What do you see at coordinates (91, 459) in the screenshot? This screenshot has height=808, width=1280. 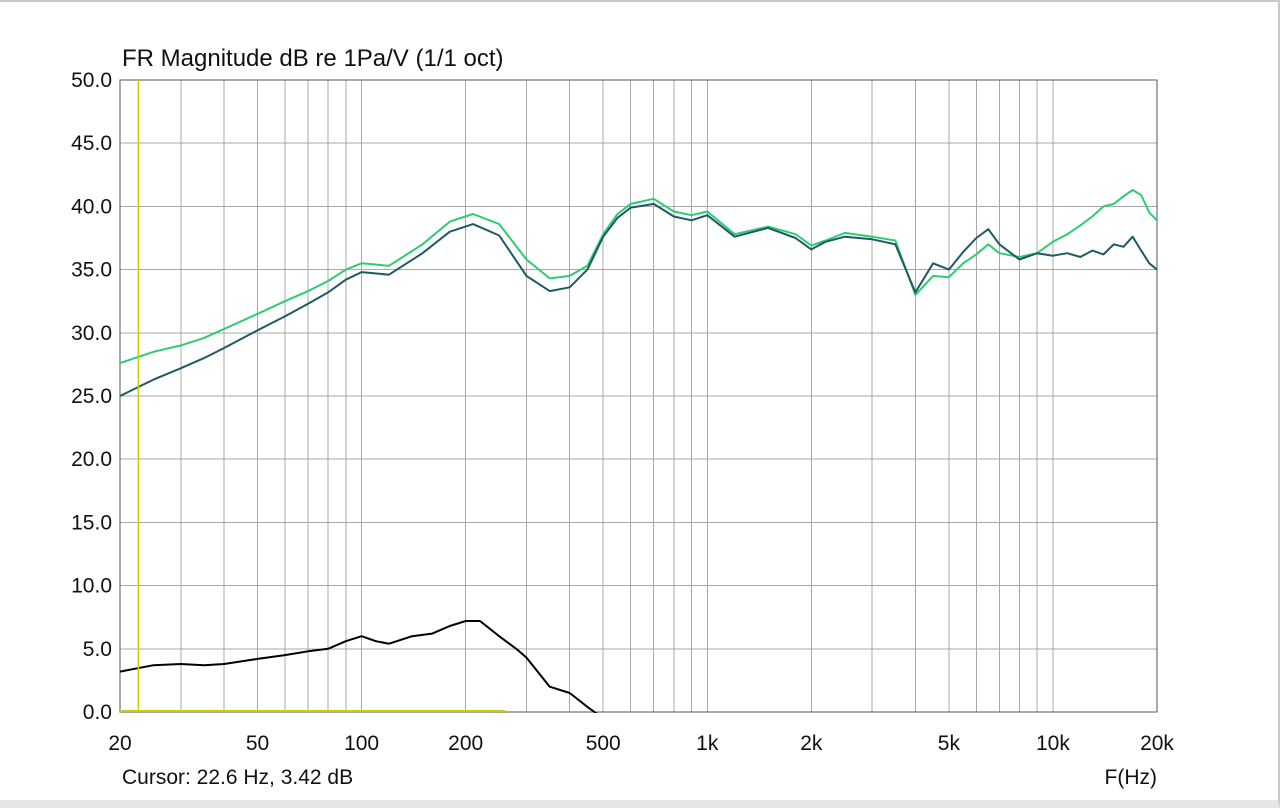 I see `y-tick-label: 20.0` at bounding box center [91, 459].